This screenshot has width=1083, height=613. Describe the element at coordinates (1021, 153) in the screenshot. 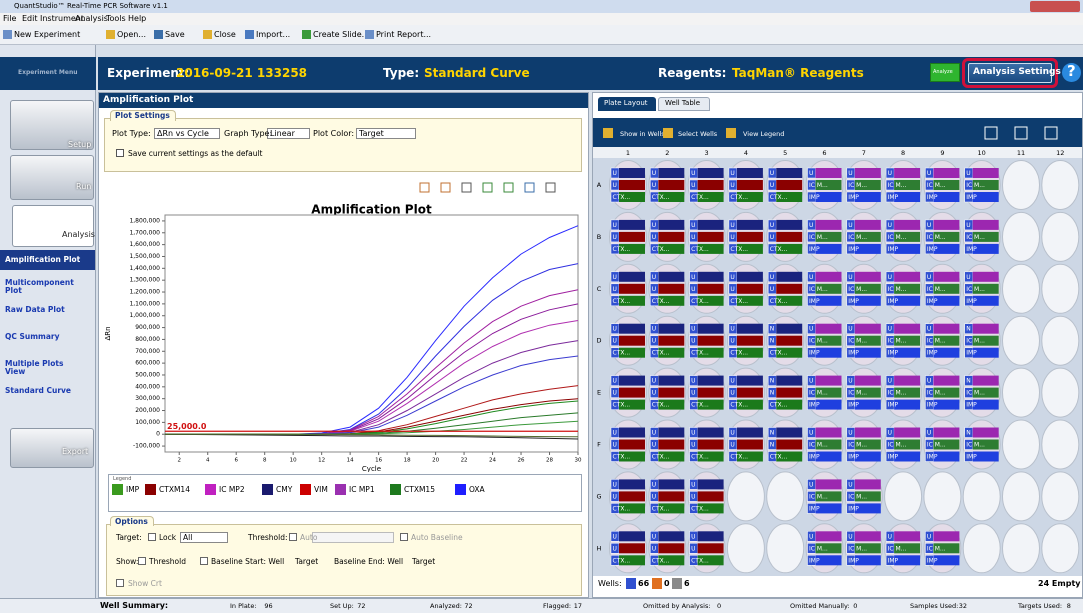

I see `column-label: 11` at that location.